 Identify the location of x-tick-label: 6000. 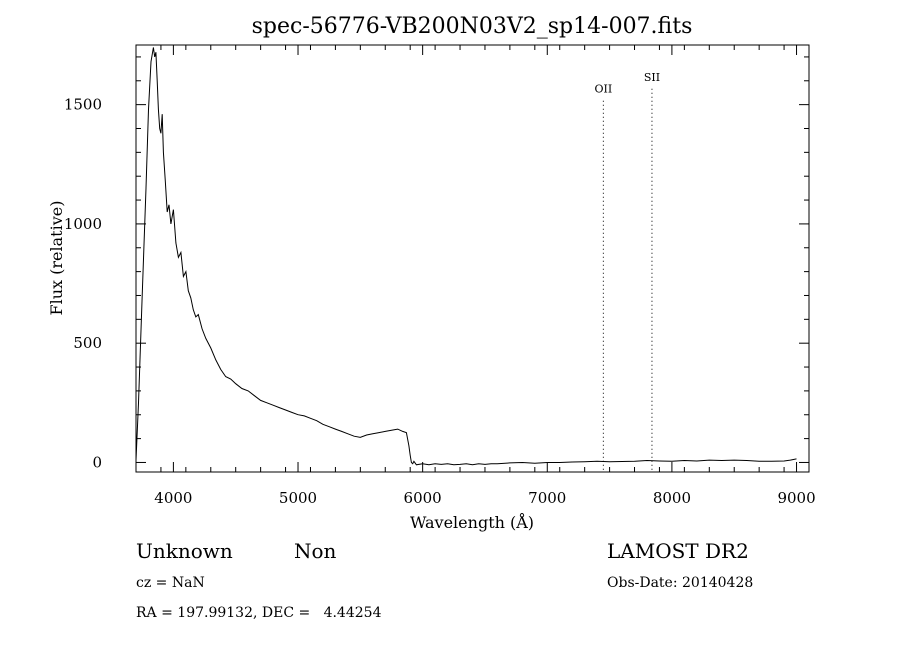
(423, 498).